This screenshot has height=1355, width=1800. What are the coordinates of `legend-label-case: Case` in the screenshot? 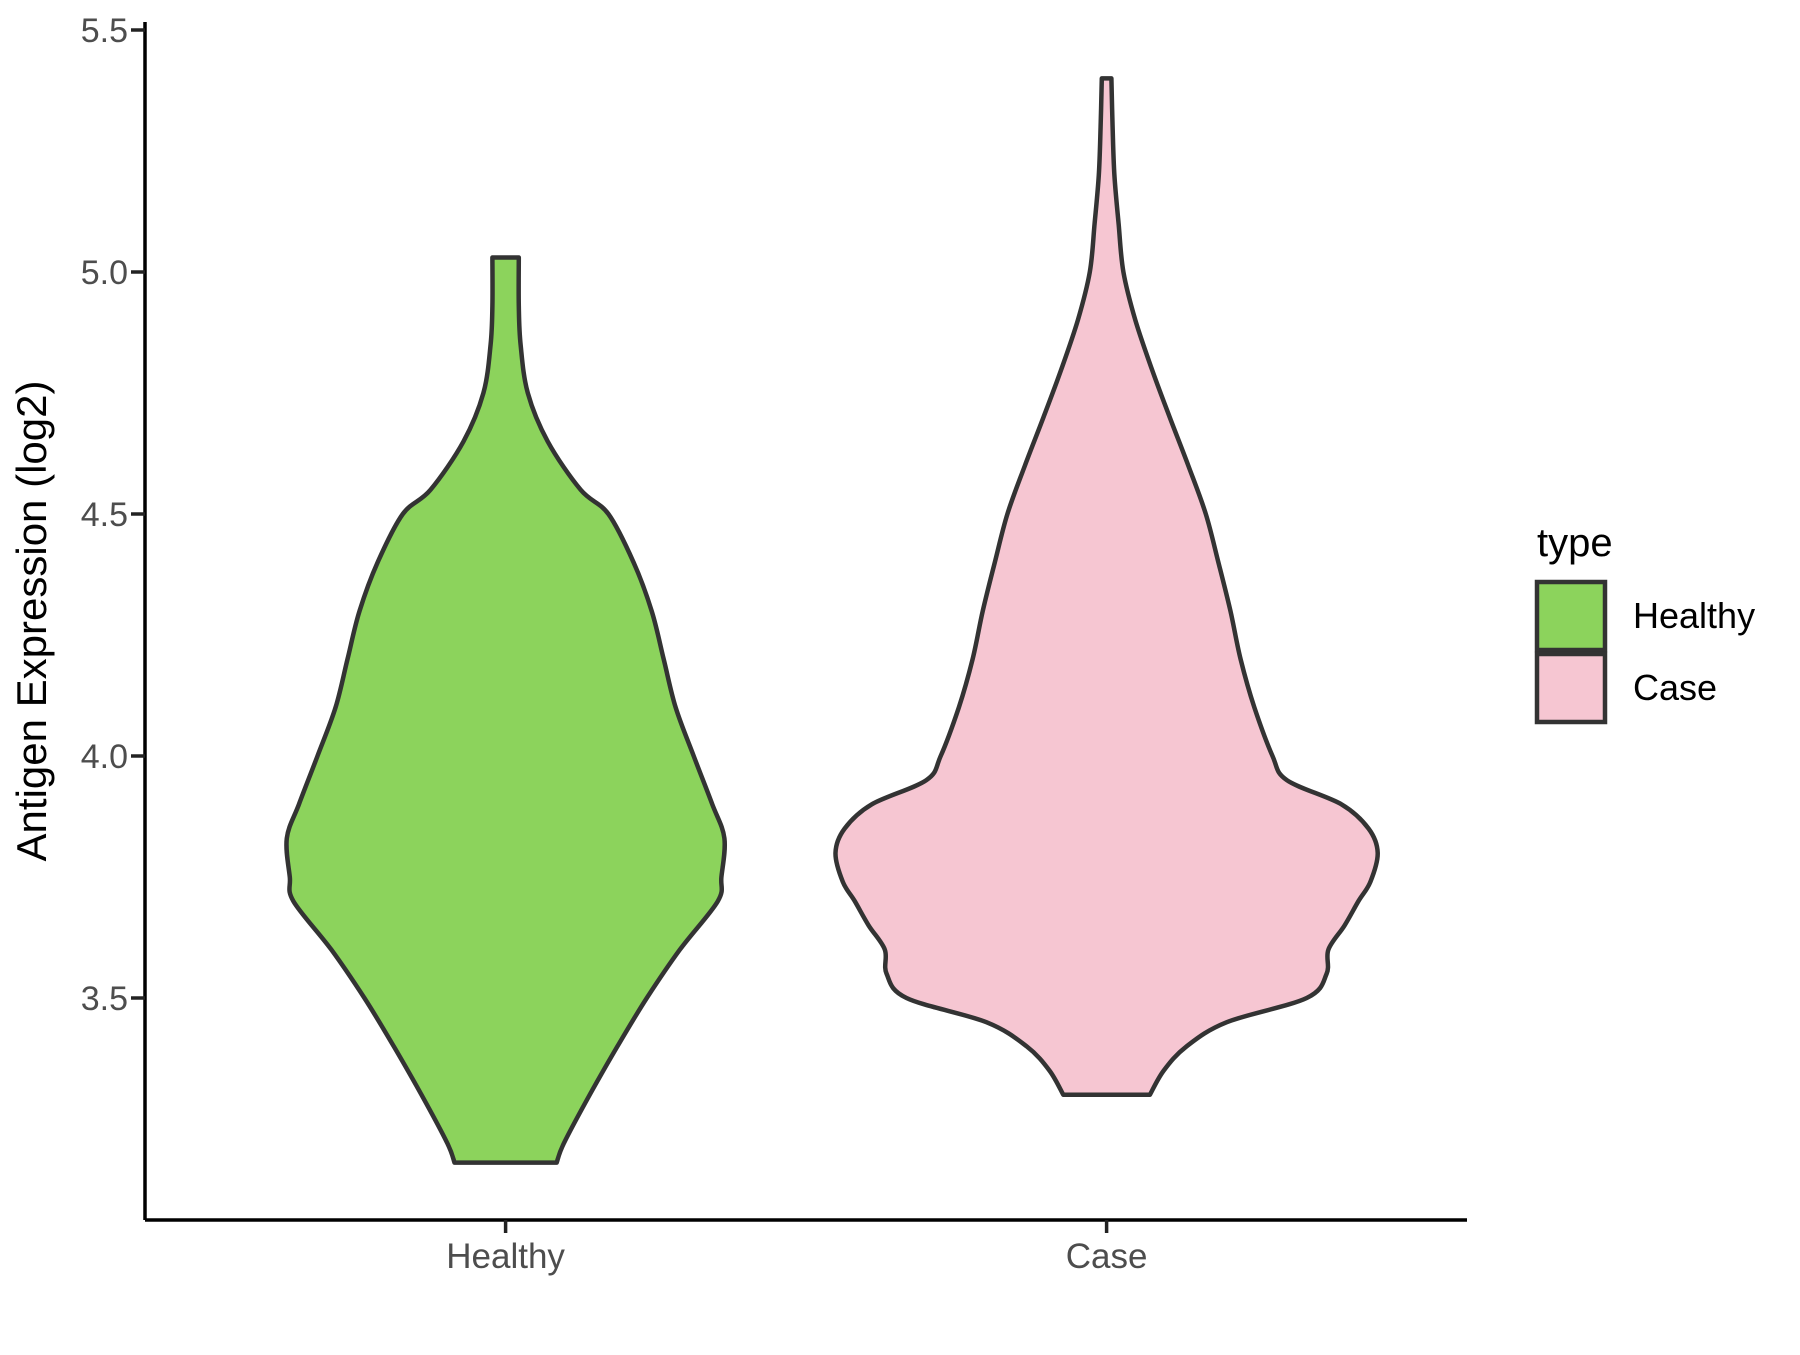 It's located at (1675, 687).